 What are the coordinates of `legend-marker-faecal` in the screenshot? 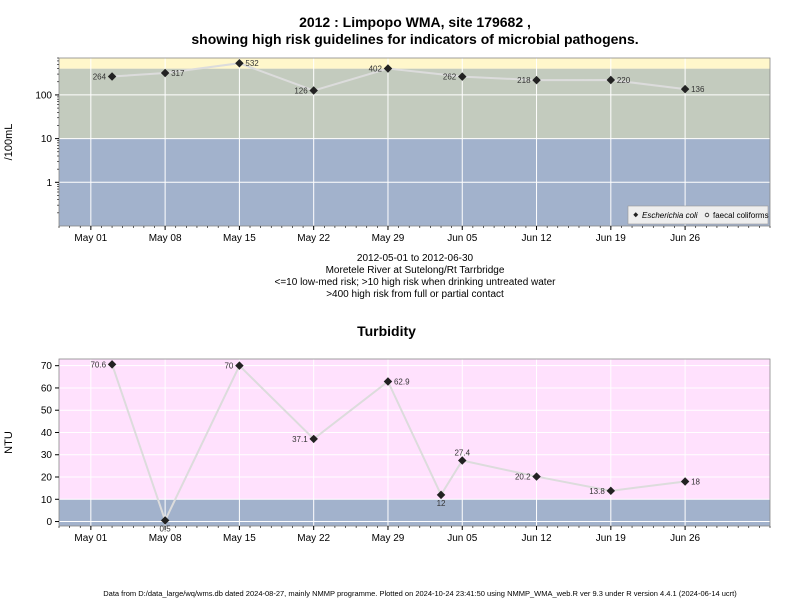 It's located at (707, 215).